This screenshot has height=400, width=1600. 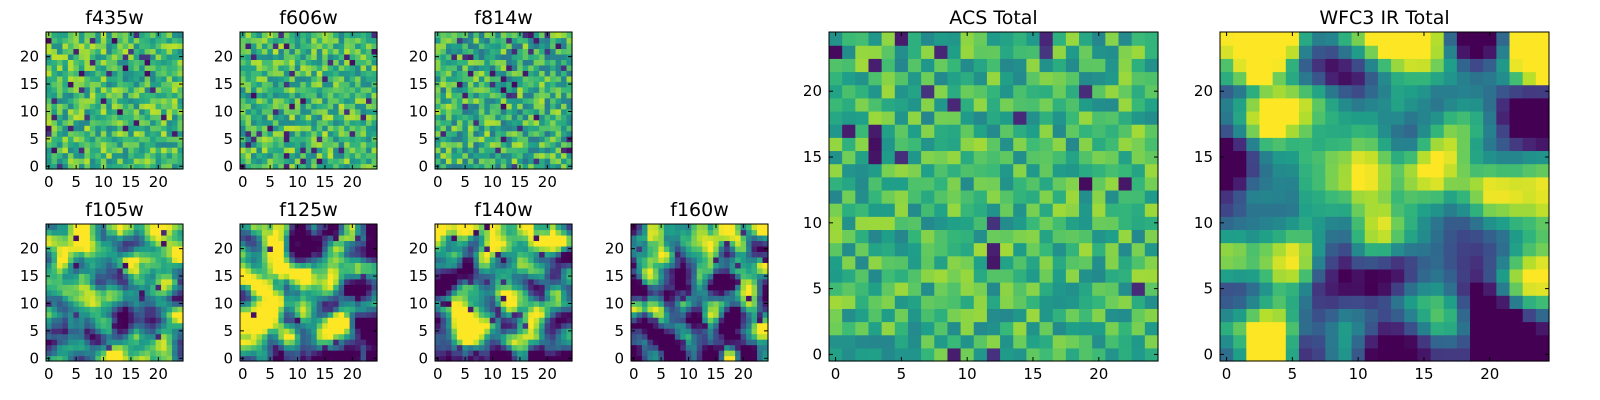 I want to click on y-tick-label: 20, so click(x=223, y=249).